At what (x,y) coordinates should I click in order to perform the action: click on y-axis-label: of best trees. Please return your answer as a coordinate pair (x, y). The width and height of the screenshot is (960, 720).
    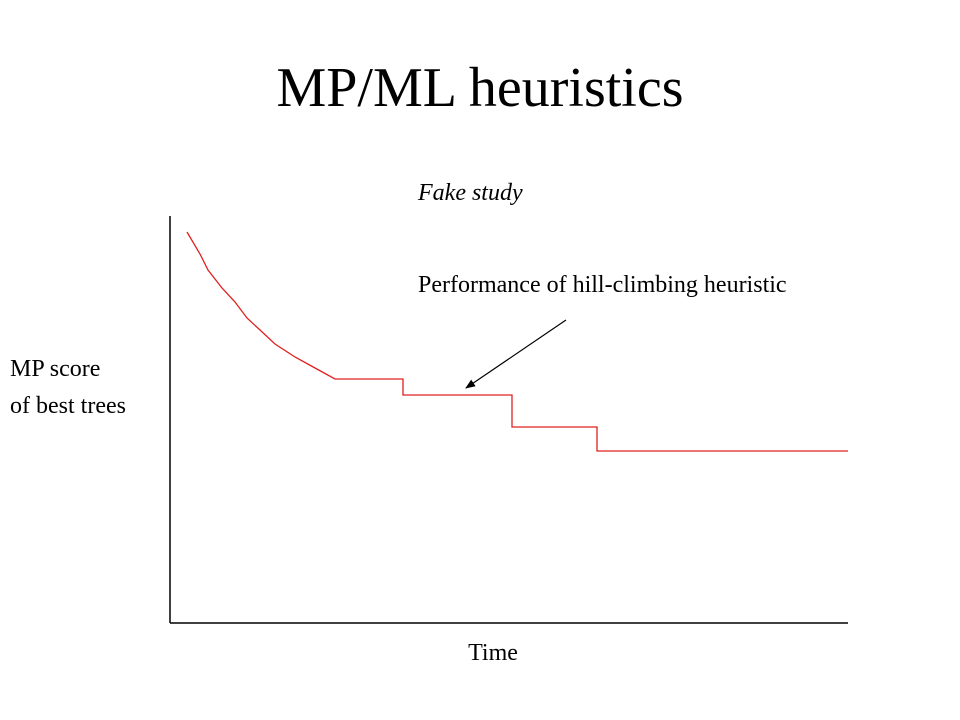
    Looking at the image, I should click on (68, 406).